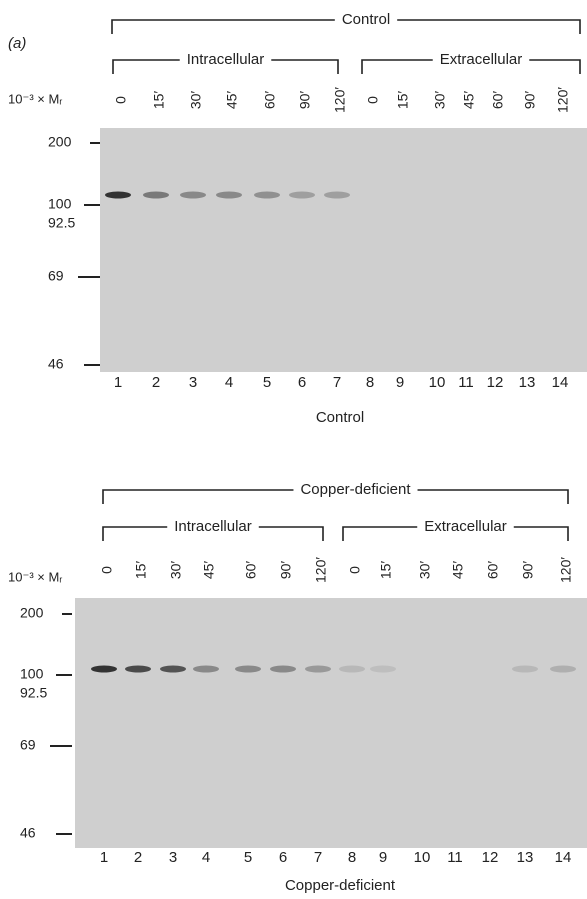 The image size is (587, 899). I want to click on caption: Control, so click(340, 417).